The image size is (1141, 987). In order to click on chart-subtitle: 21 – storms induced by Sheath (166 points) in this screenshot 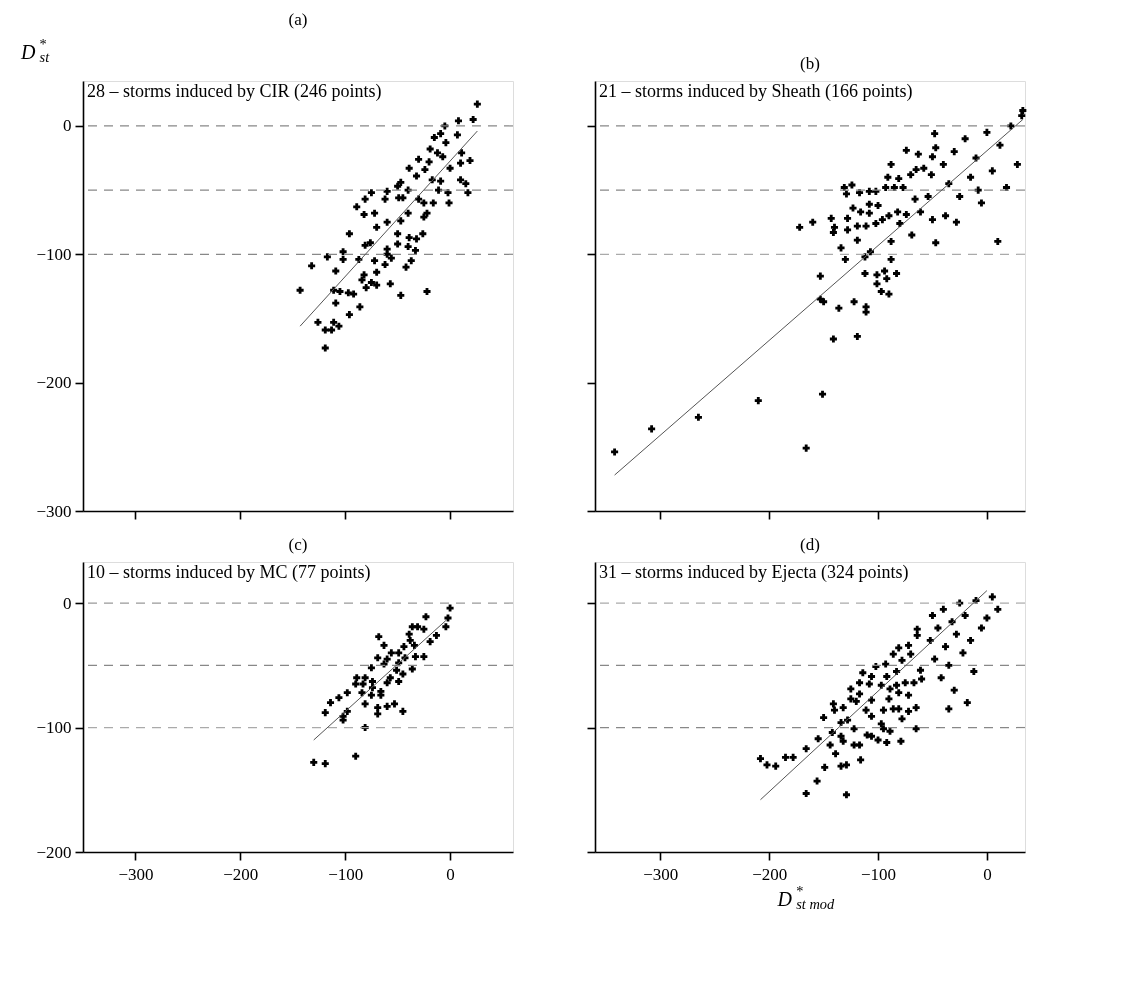, I will do `click(756, 91)`.